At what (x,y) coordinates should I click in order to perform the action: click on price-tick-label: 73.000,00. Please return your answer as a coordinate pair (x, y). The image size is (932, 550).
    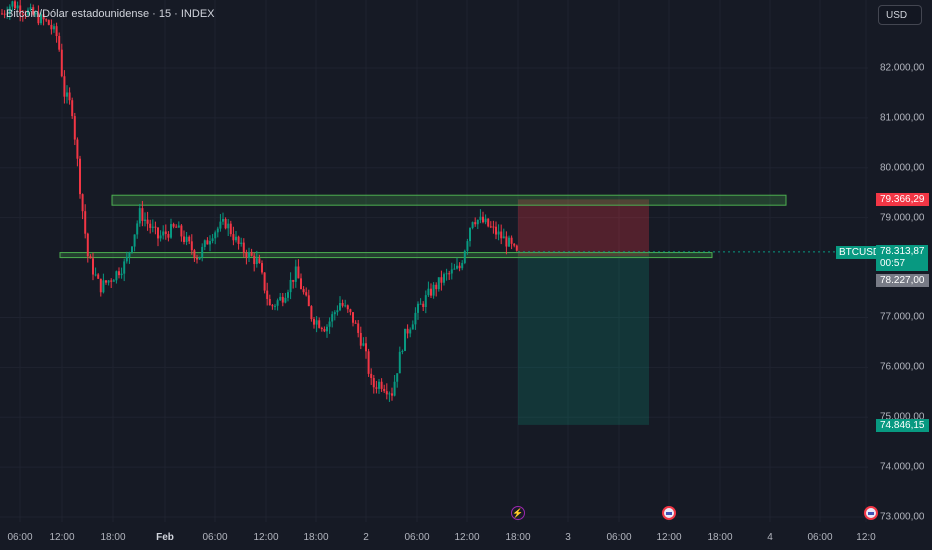
    Looking at the image, I should click on (902, 517).